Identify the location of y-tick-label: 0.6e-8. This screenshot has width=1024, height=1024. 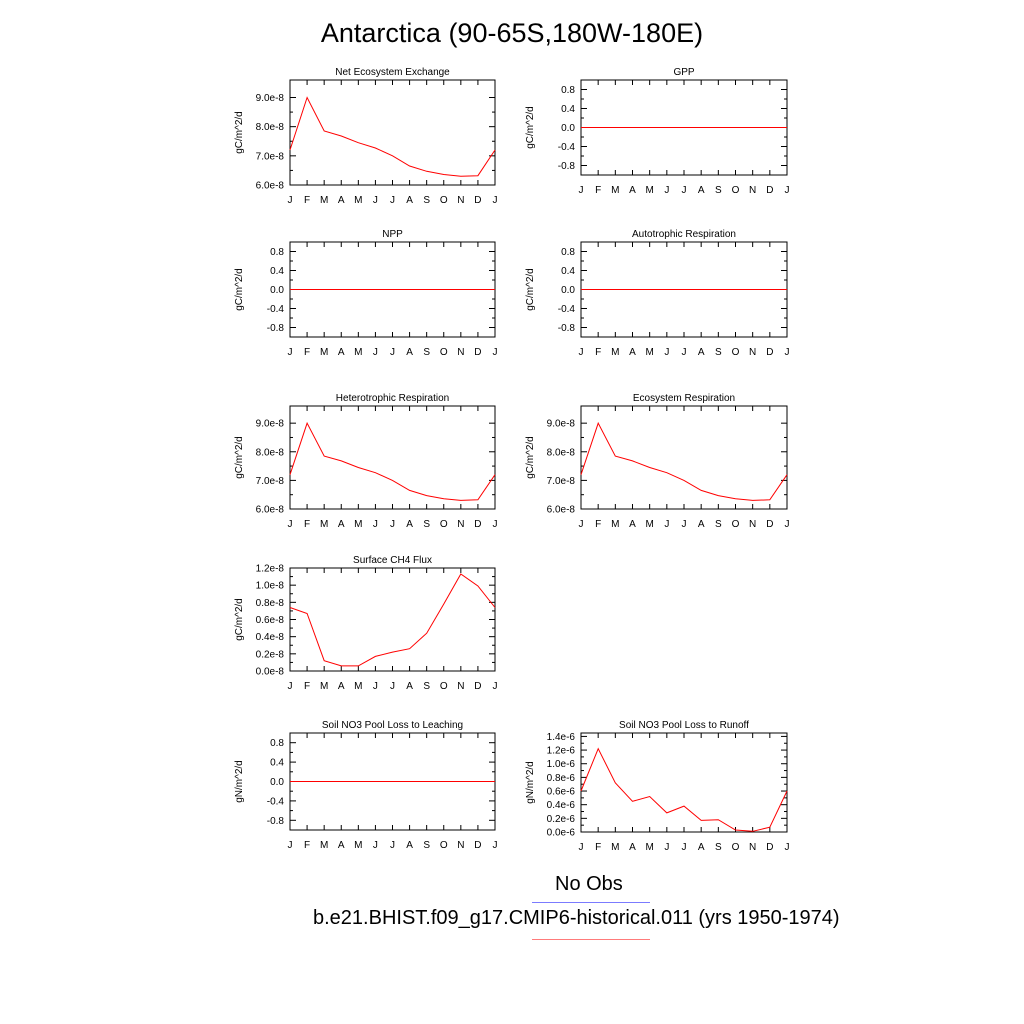
(270, 620).